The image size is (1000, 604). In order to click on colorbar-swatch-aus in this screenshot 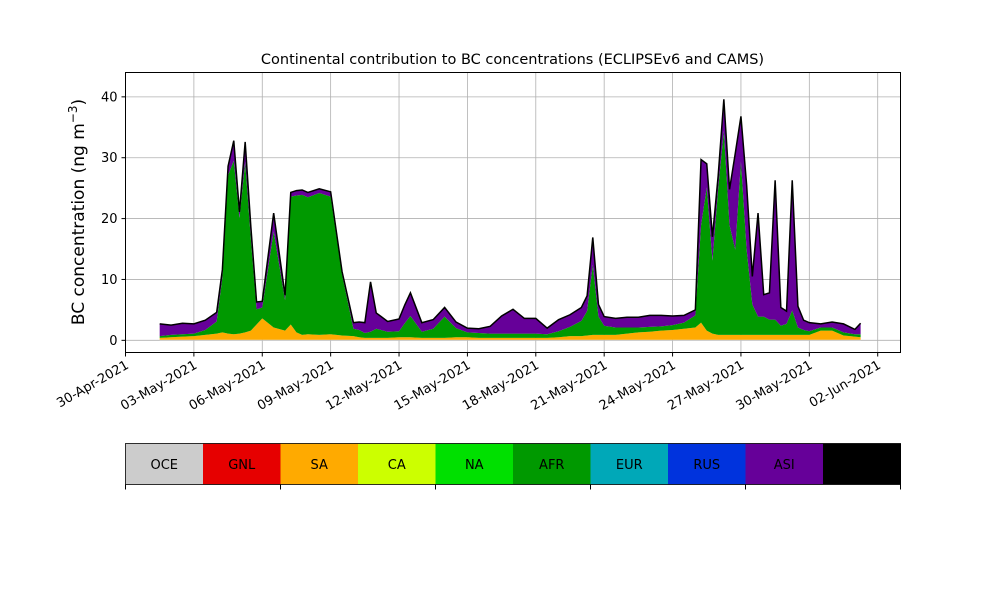, I will do `click(862, 464)`.